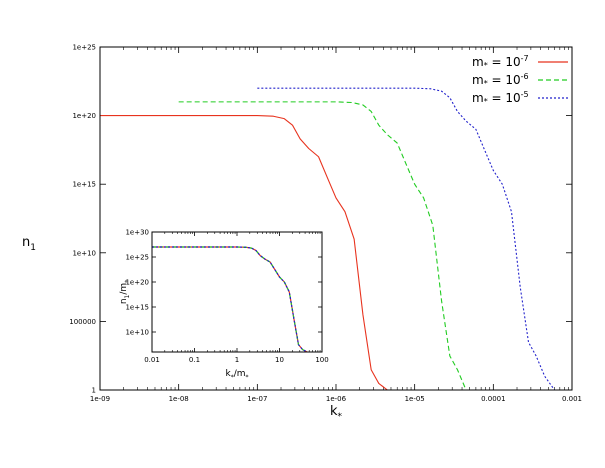 The height and width of the screenshot is (468, 605). What do you see at coordinates (240, 374) in the screenshot?
I see `inset-x-axis-label-tail: /m` at bounding box center [240, 374].